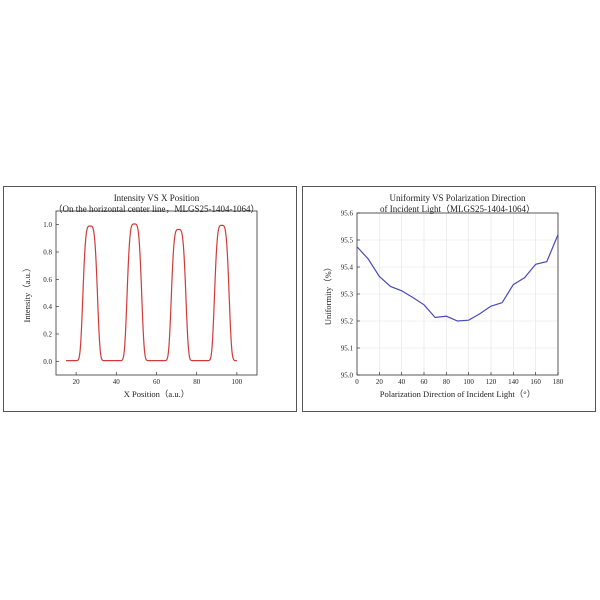 The image size is (600, 600). Describe the element at coordinates (357, 382) in the screenshot. I see `x-tick-label: 0` at that location.